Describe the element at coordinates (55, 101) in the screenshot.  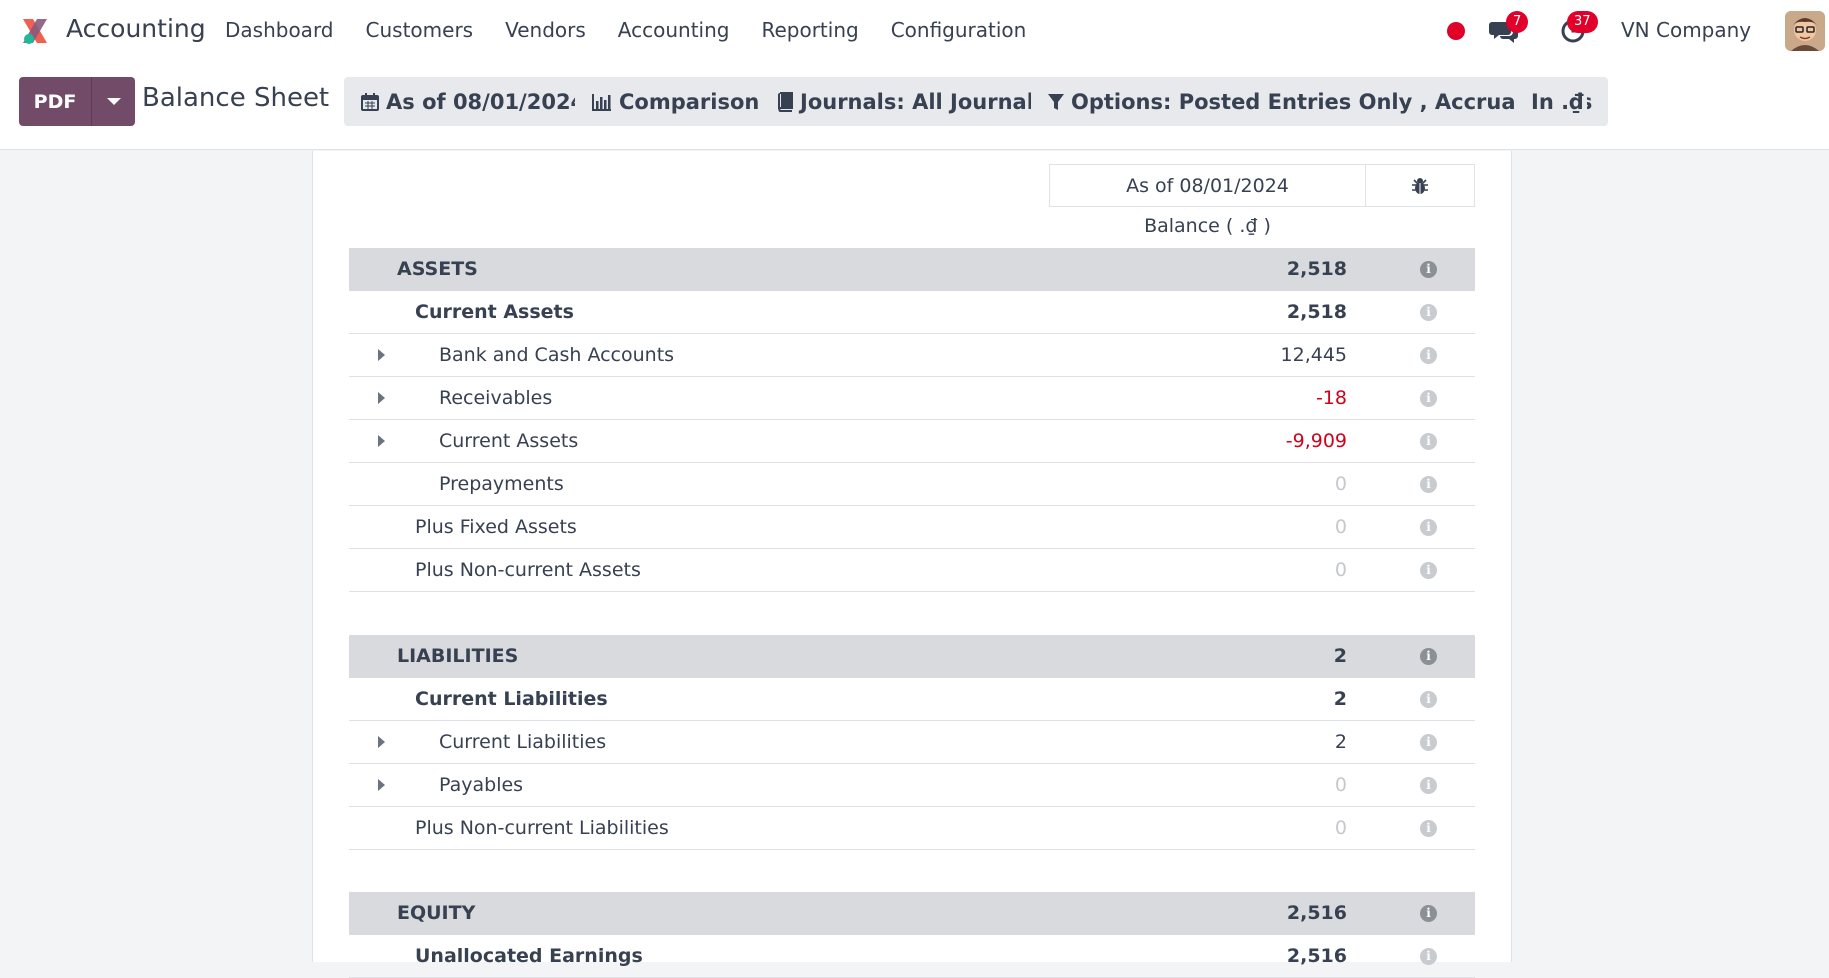
I see `pdf-button: PDF` at that location.